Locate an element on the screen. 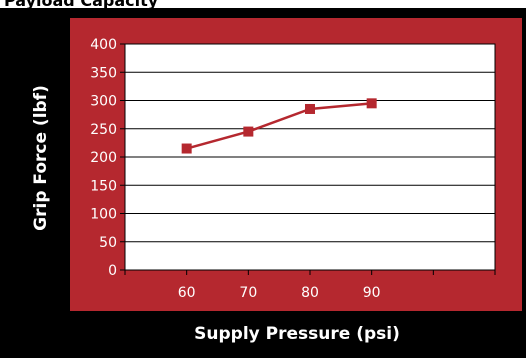 The width and height of the screenshot is (526, 358). x-tick-label: 80 is located at coordinates (310, 293).